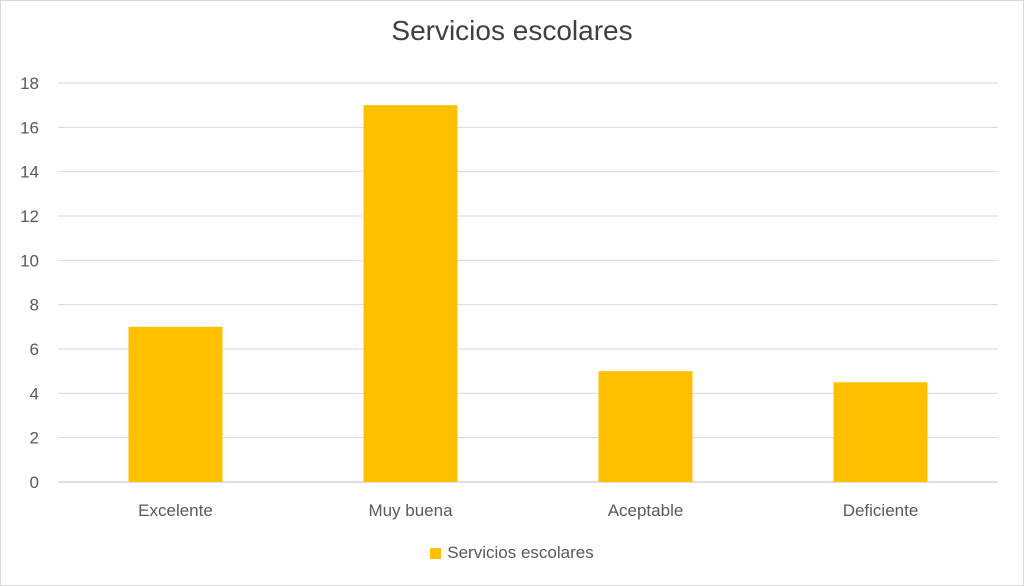 The width and height of the screenshot is (1024, 586). What do you see at coordinates (34, 393) in the screenshot?
I see `y-tick-label: 4` at bounding box center [34, 393].